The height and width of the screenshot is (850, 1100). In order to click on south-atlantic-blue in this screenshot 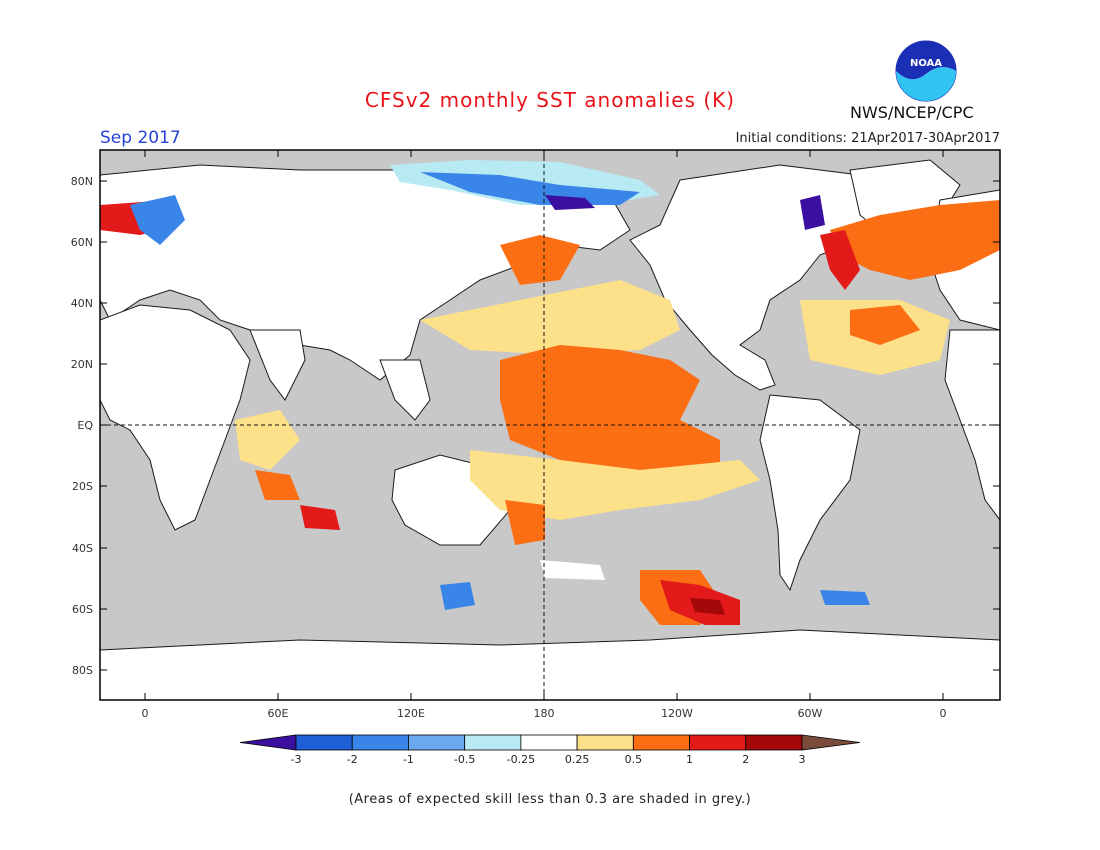, I will do `click(845, 597)`.